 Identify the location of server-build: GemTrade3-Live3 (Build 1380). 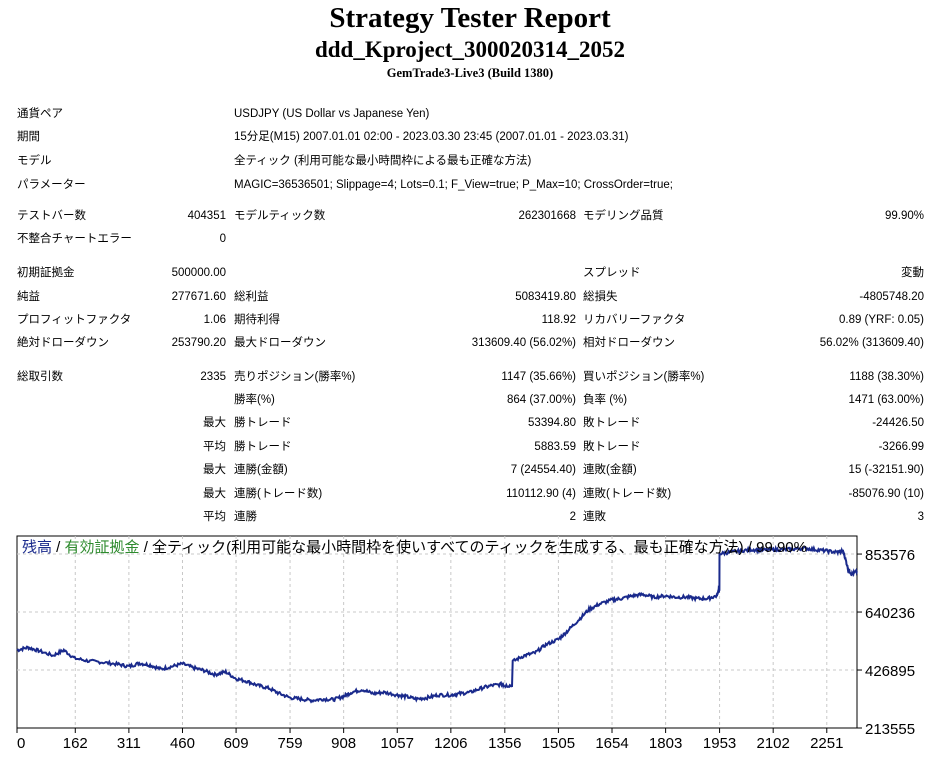
(470, 73).